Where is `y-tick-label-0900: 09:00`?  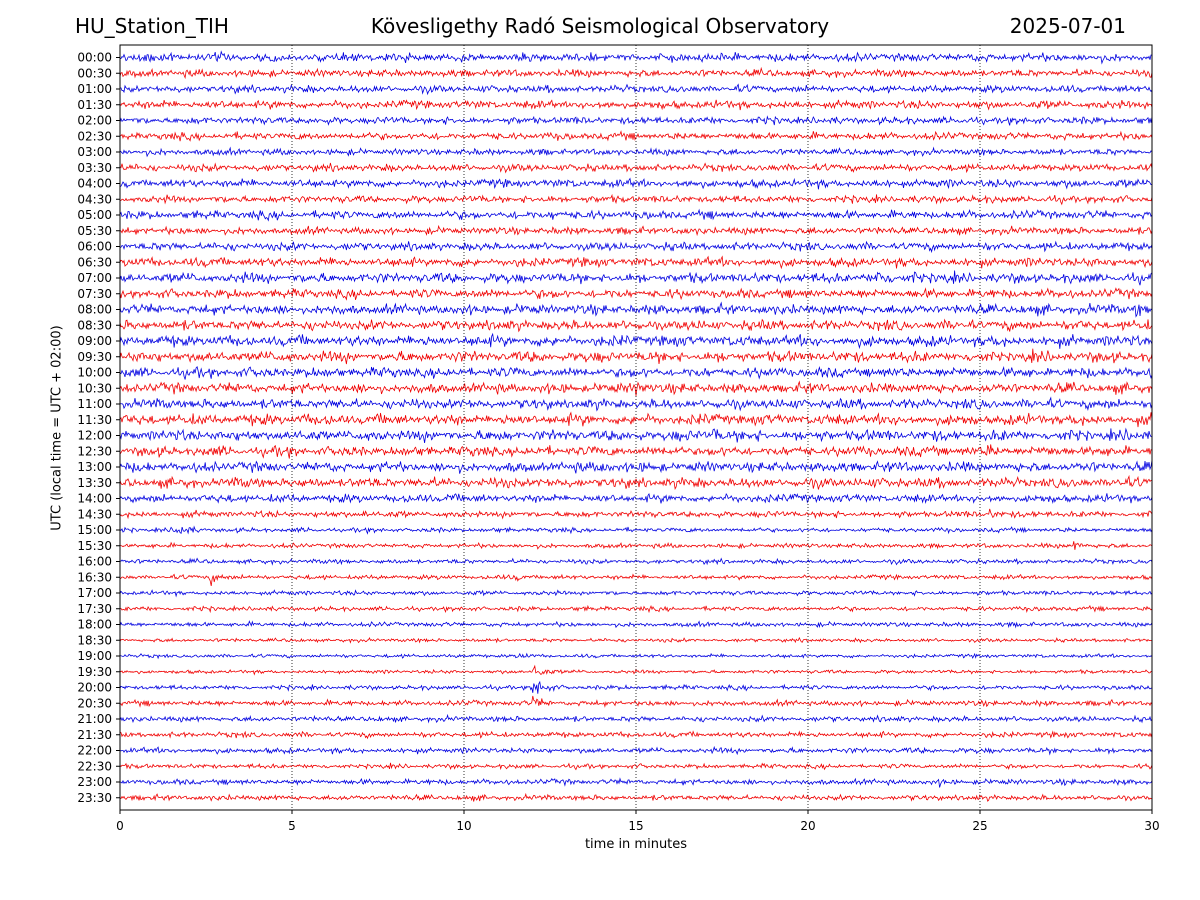
y-tick-label-0900: 09:00 is located at coordinates (94, 341).